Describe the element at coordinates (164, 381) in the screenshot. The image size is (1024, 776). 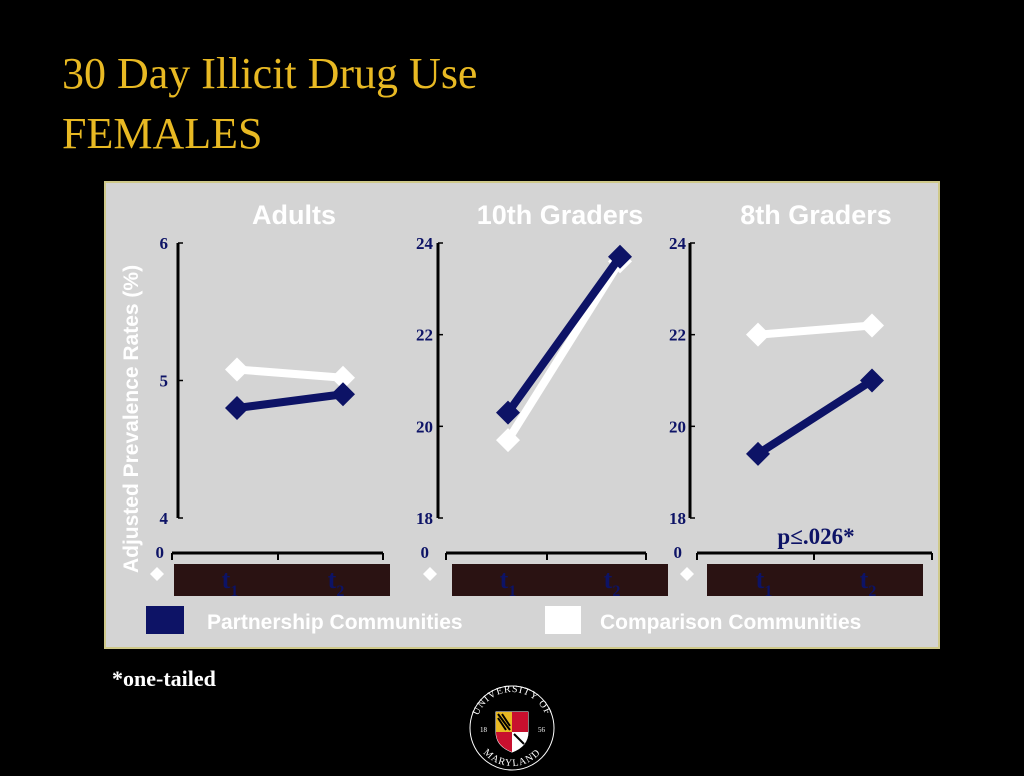
I see `y-tick-label: 5` at that location.